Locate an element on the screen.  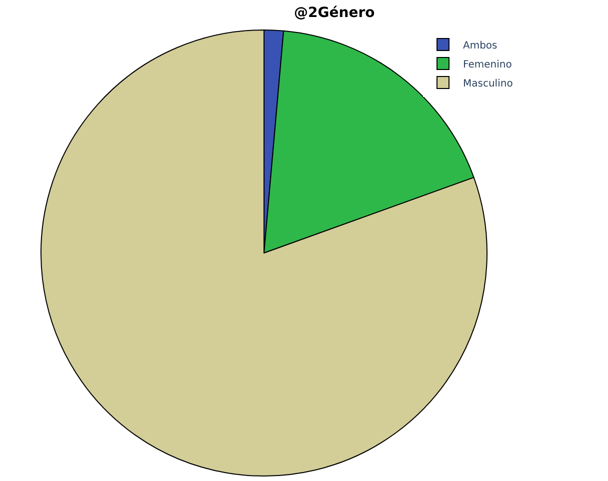
chart-title: @2Género is located at coordinates (335, 13).